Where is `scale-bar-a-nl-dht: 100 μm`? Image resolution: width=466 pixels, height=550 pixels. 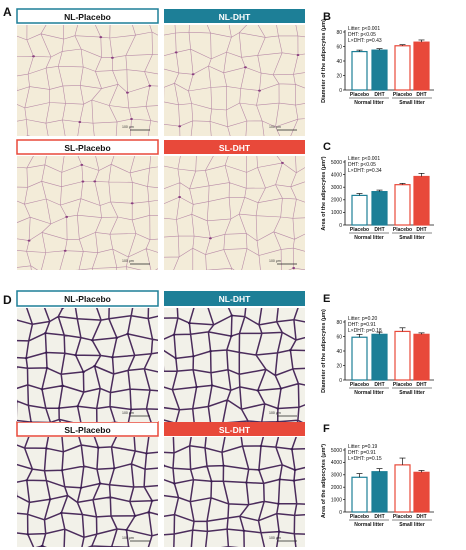 scale-bar-a-nl-dht: 100 μm is located at coordinates (275, 127).